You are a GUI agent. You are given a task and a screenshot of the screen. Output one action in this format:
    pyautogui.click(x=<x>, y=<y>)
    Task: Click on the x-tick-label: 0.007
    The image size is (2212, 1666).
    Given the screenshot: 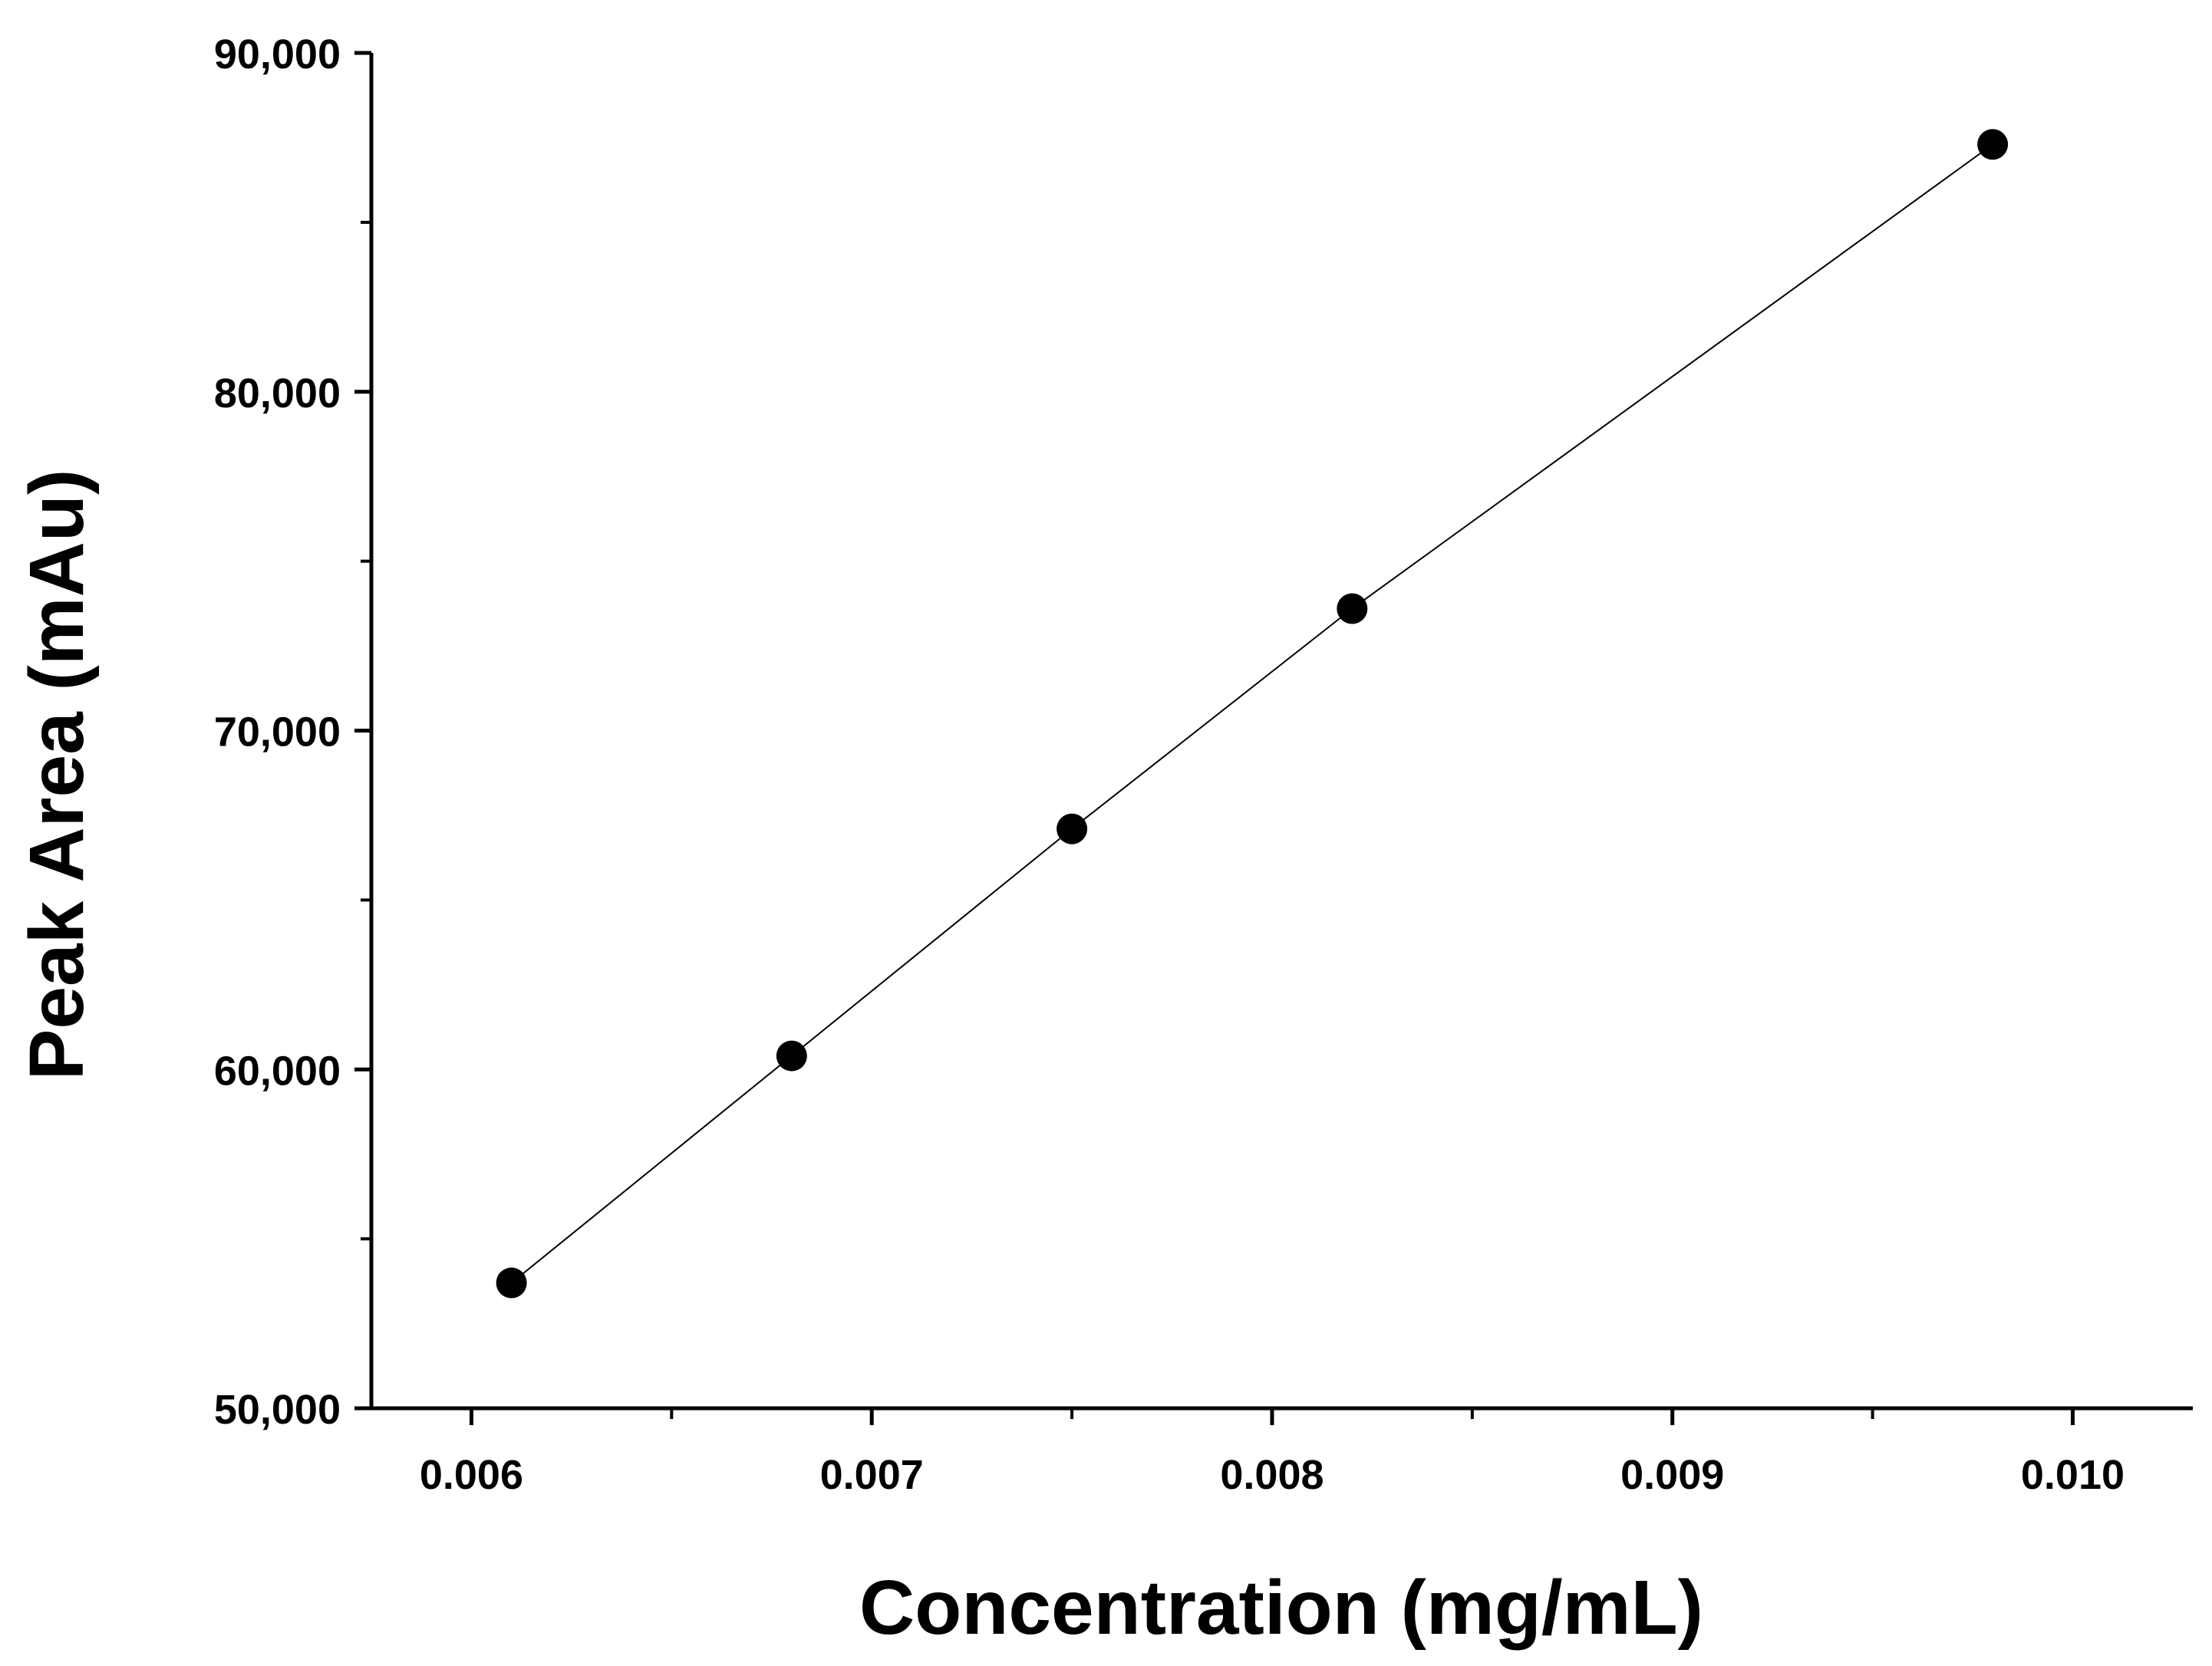 What is the action you would take?
    pyautogui.click(x=872, y=1475)
    